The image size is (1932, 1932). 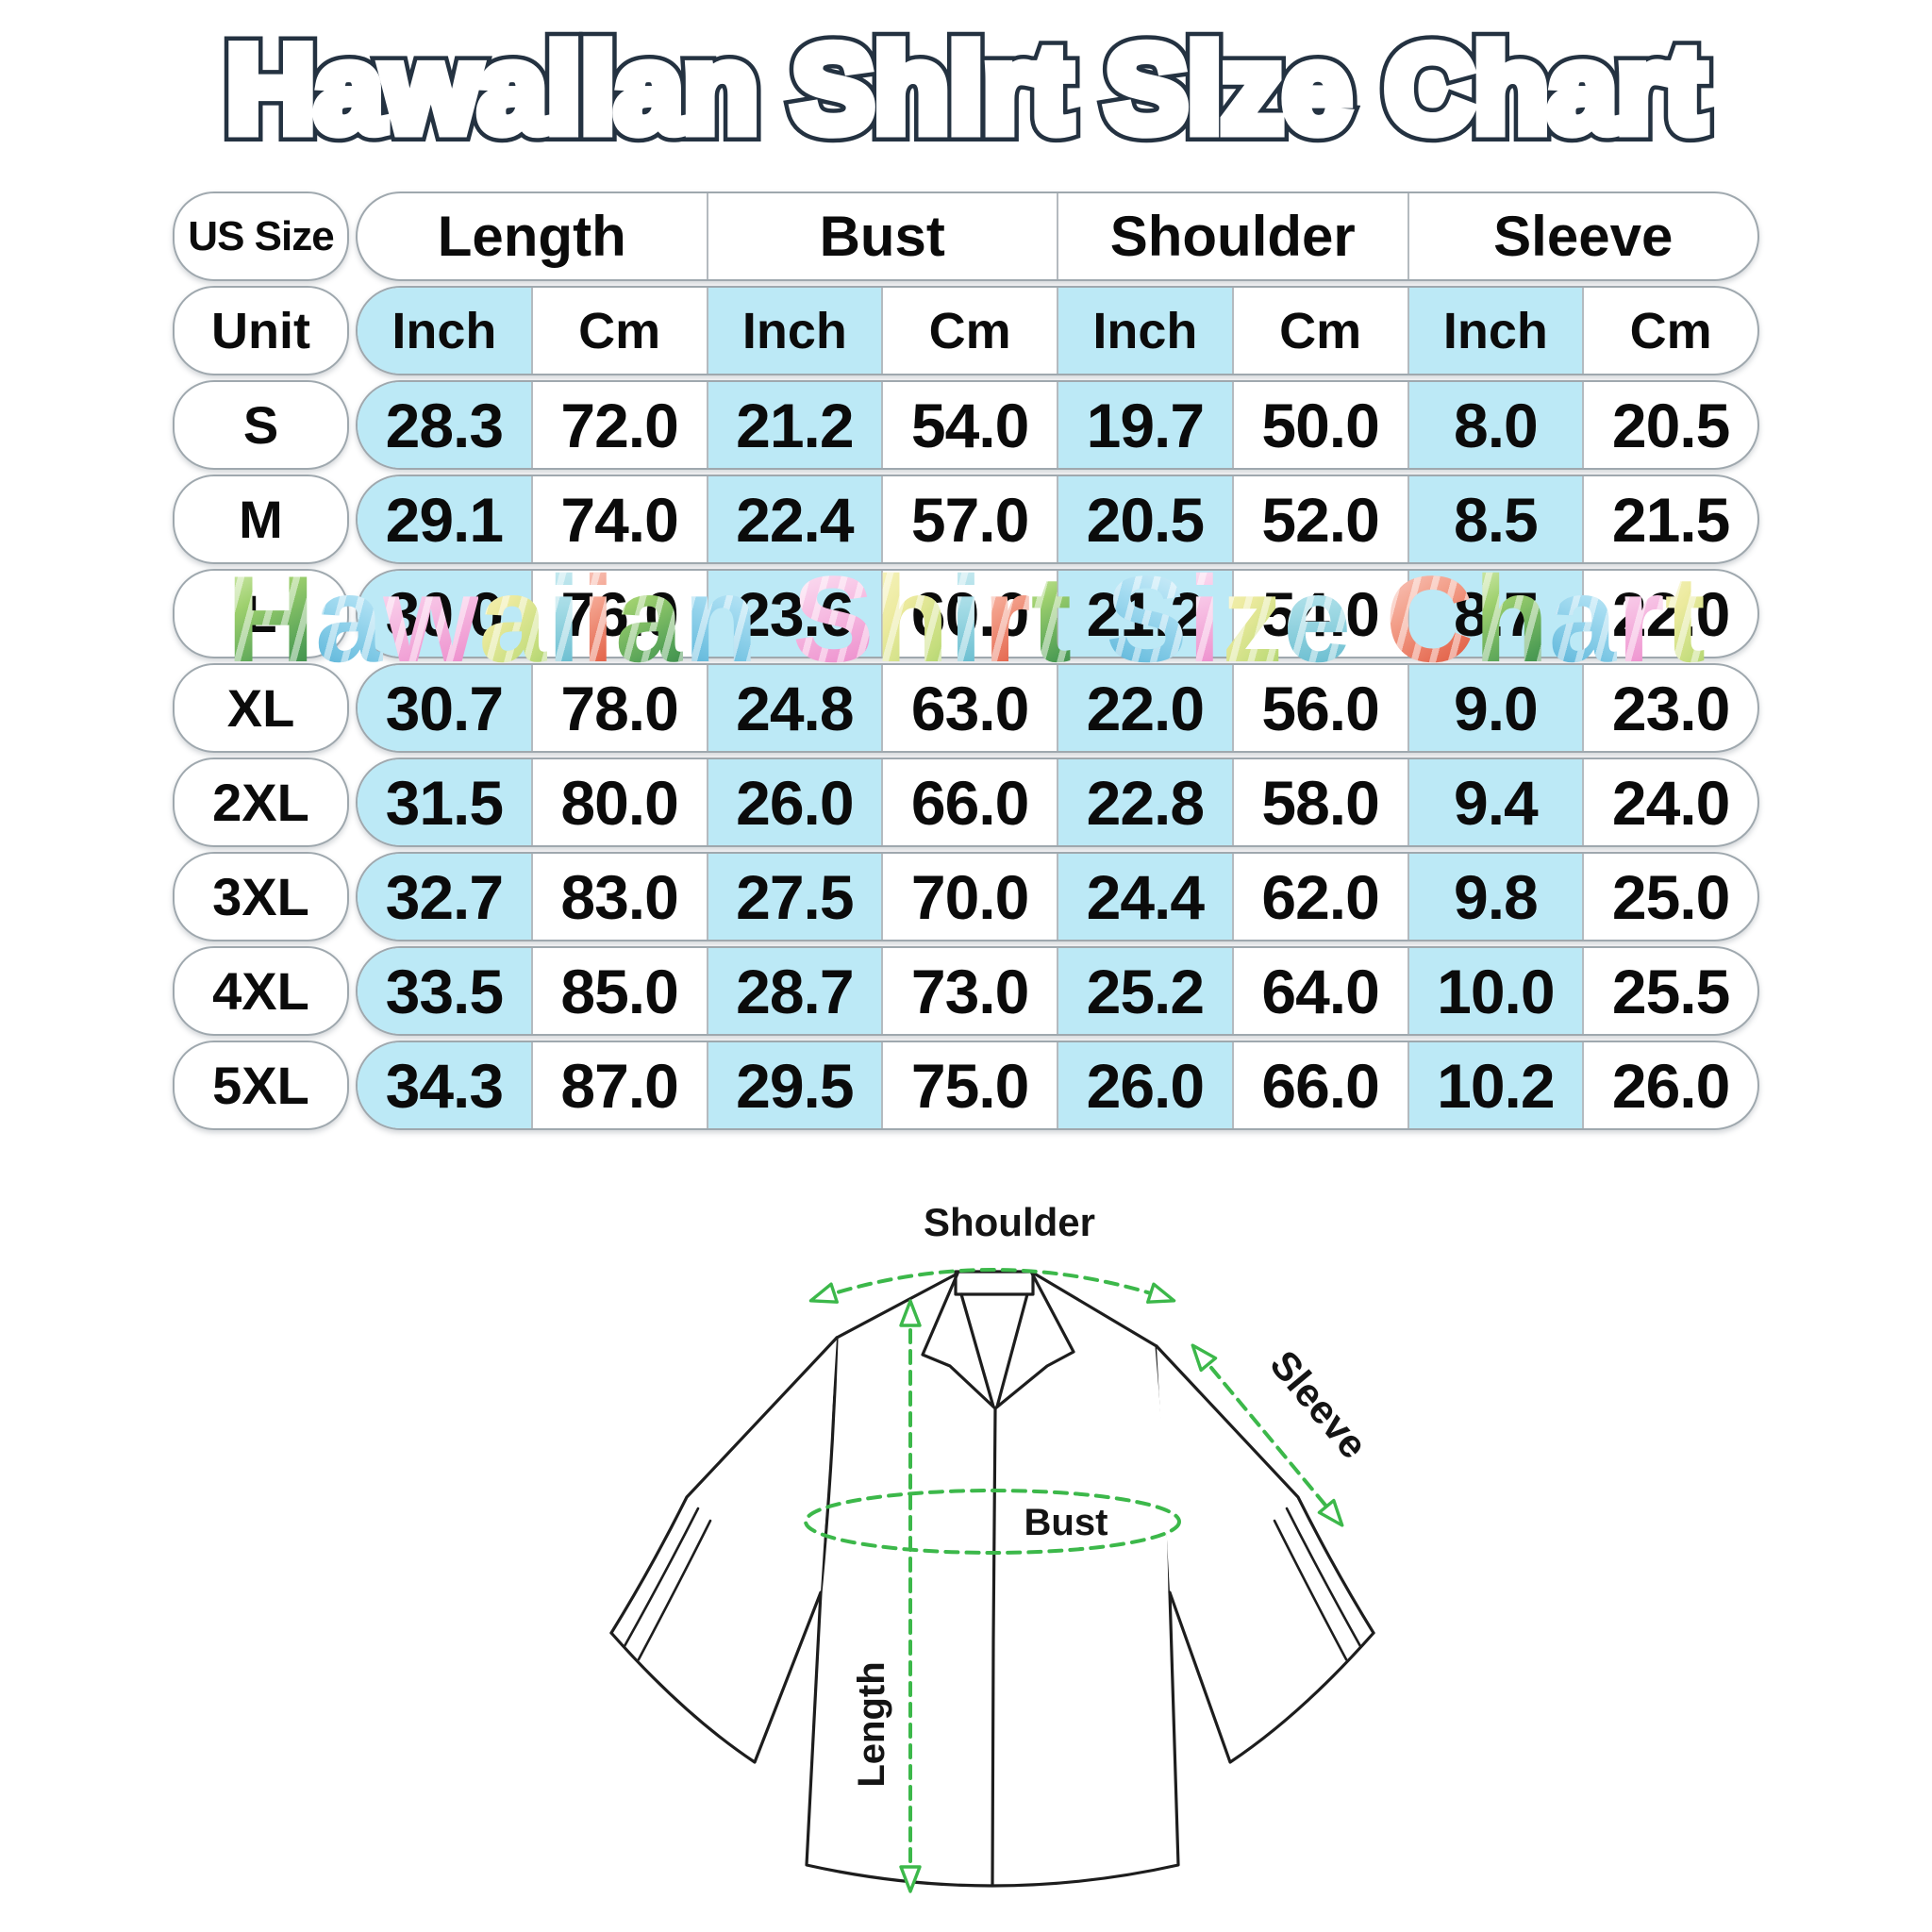 I want to click on title-letter: h, so click(x=911, y=618).